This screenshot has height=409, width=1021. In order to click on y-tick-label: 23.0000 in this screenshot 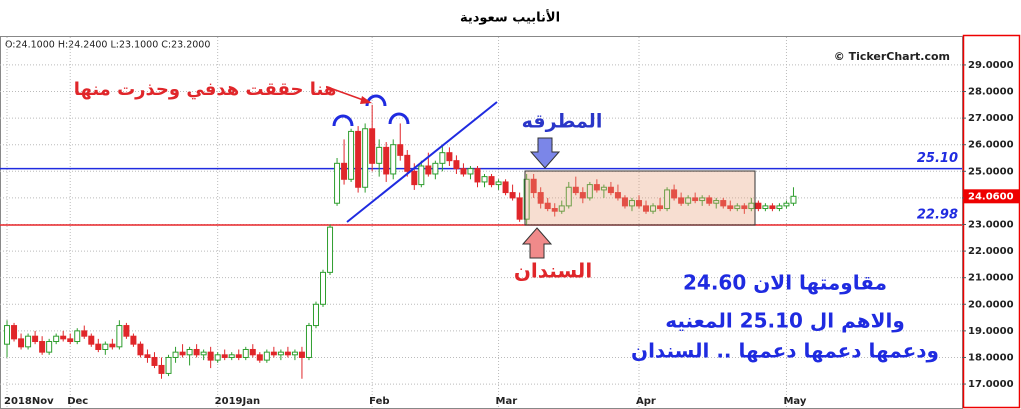, I will do `click(991, 224)`.